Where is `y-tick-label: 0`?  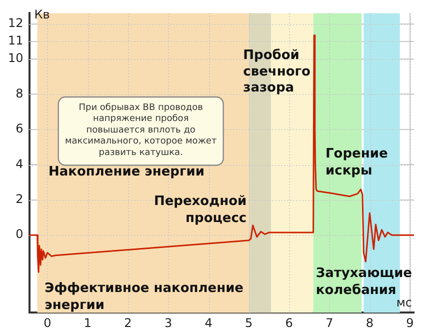
y-tick-label: 0 is located at coordinates (20, 234).